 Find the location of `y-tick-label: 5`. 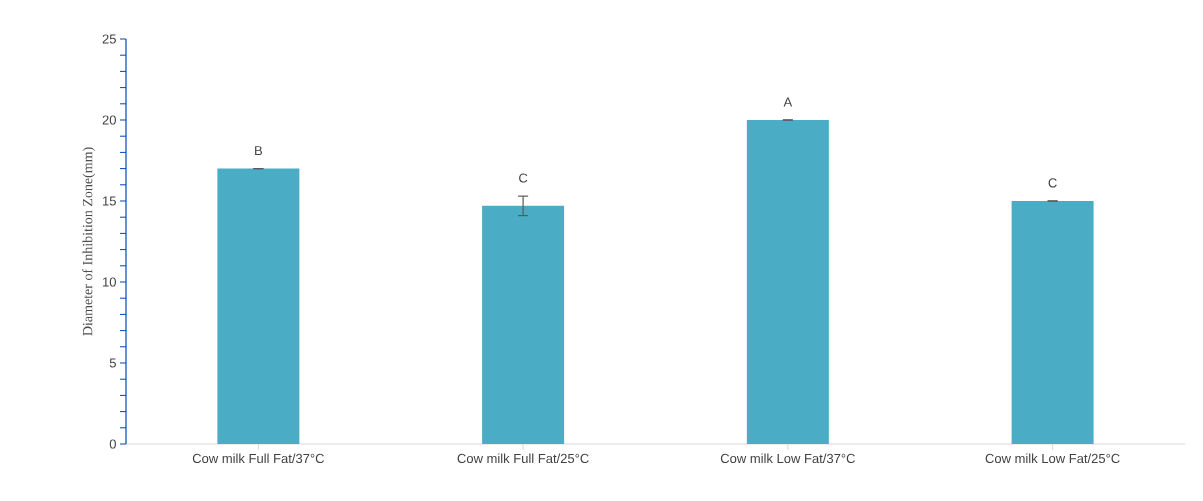

y-tick-label: 5 is located at coordinates (112, 363).